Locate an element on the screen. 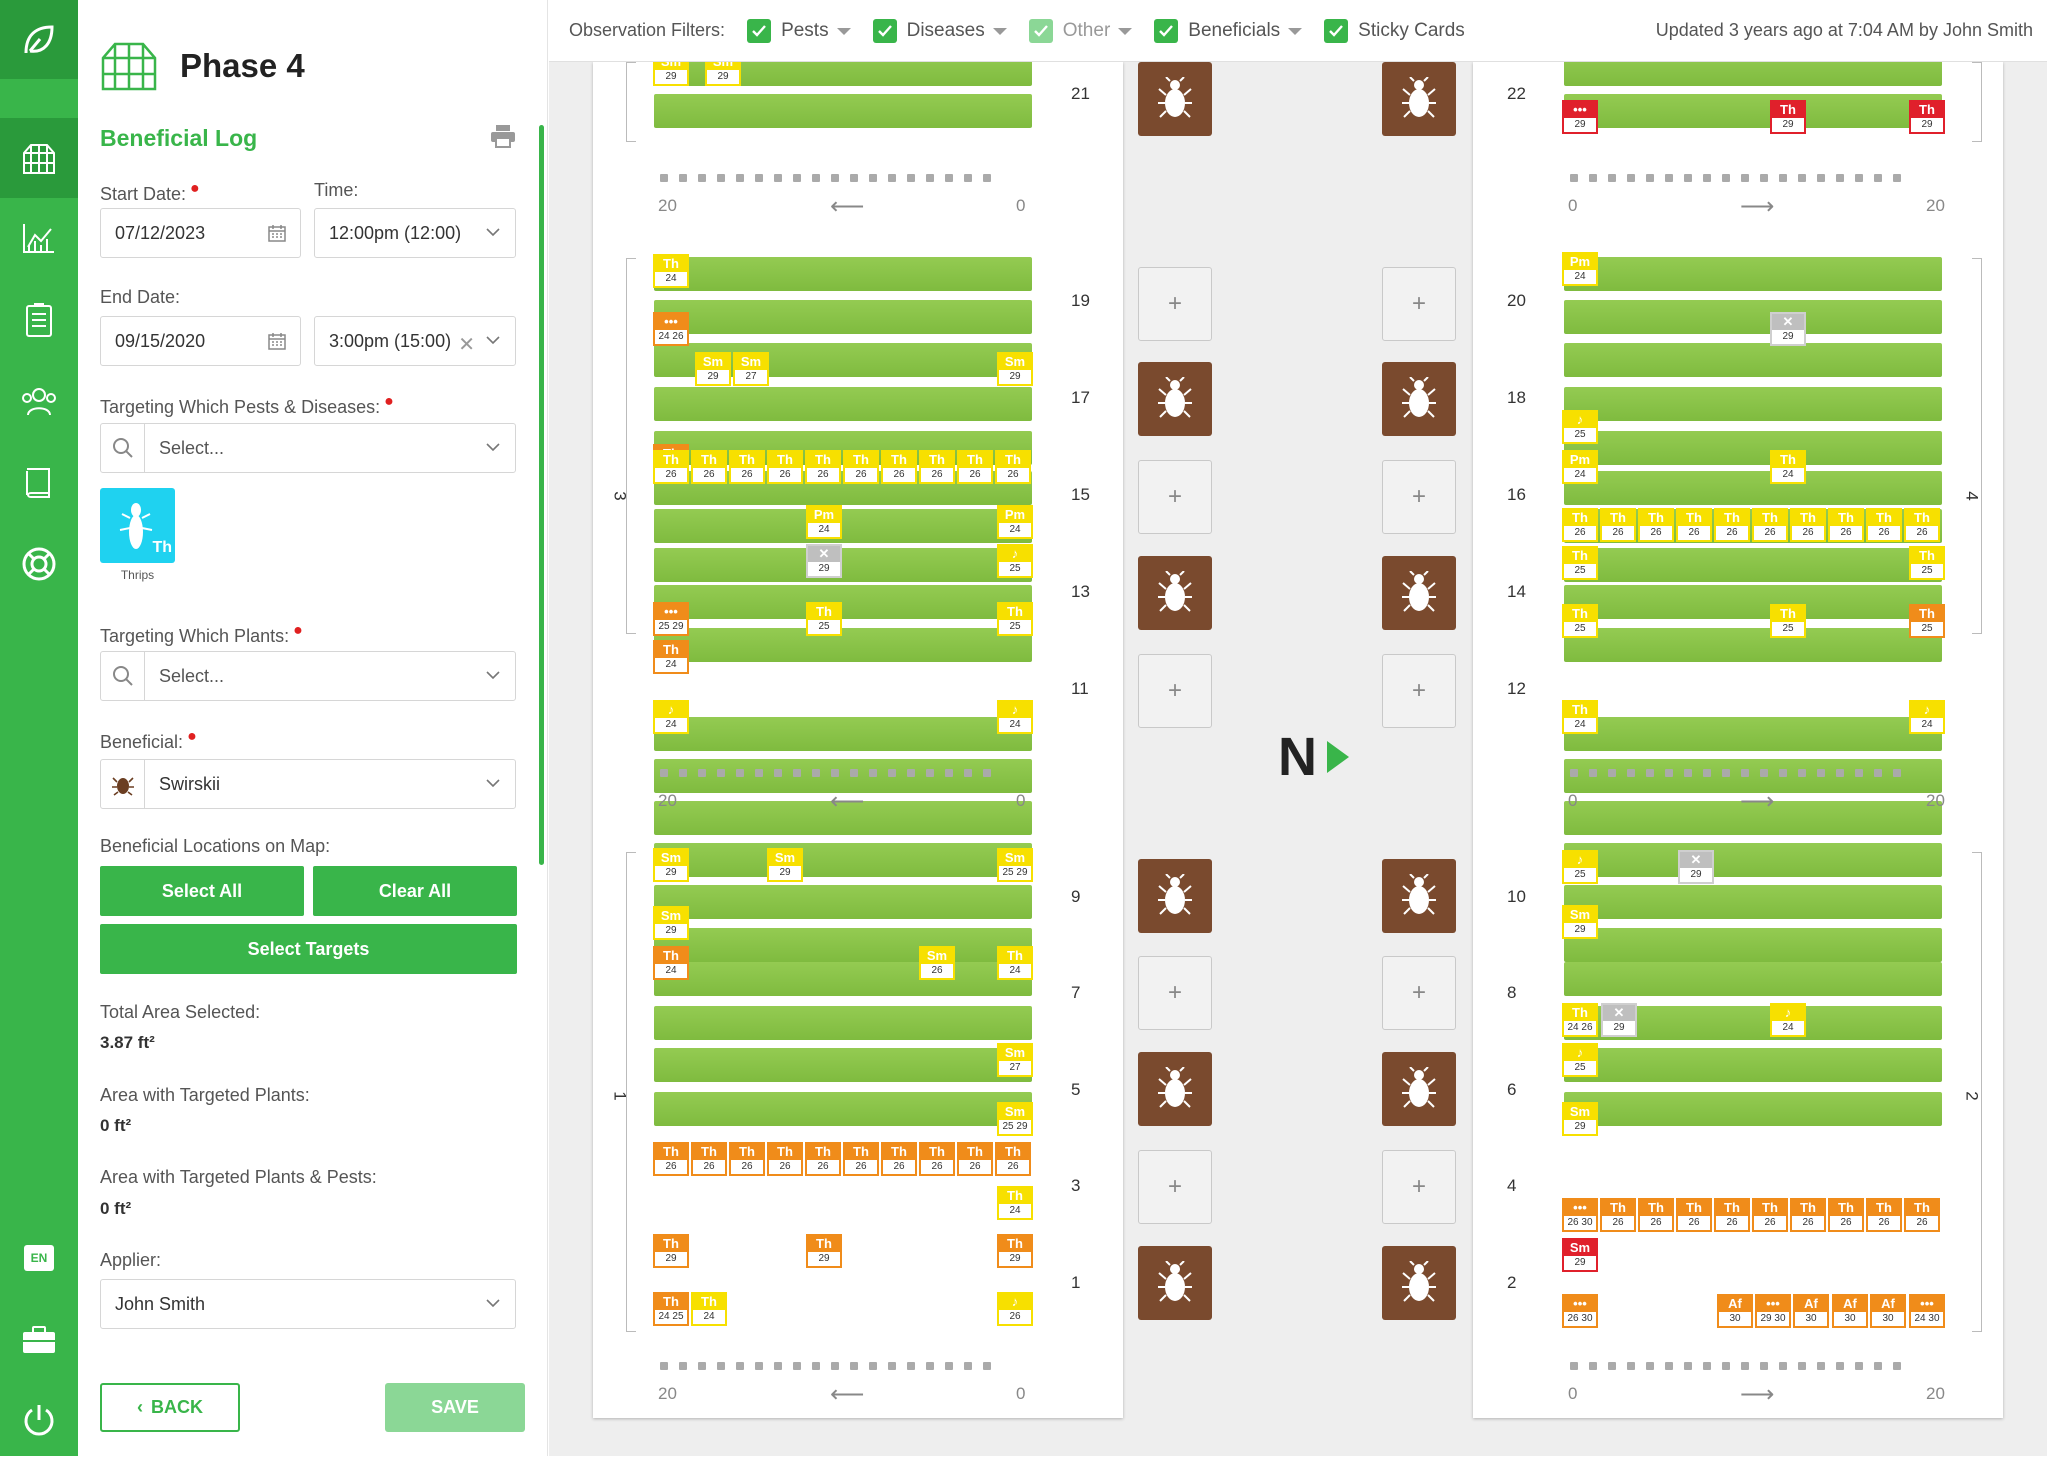 This screenshot has width=2047, height=1460. back-button: ‹ BACK is located at coordinates (170, 1407).